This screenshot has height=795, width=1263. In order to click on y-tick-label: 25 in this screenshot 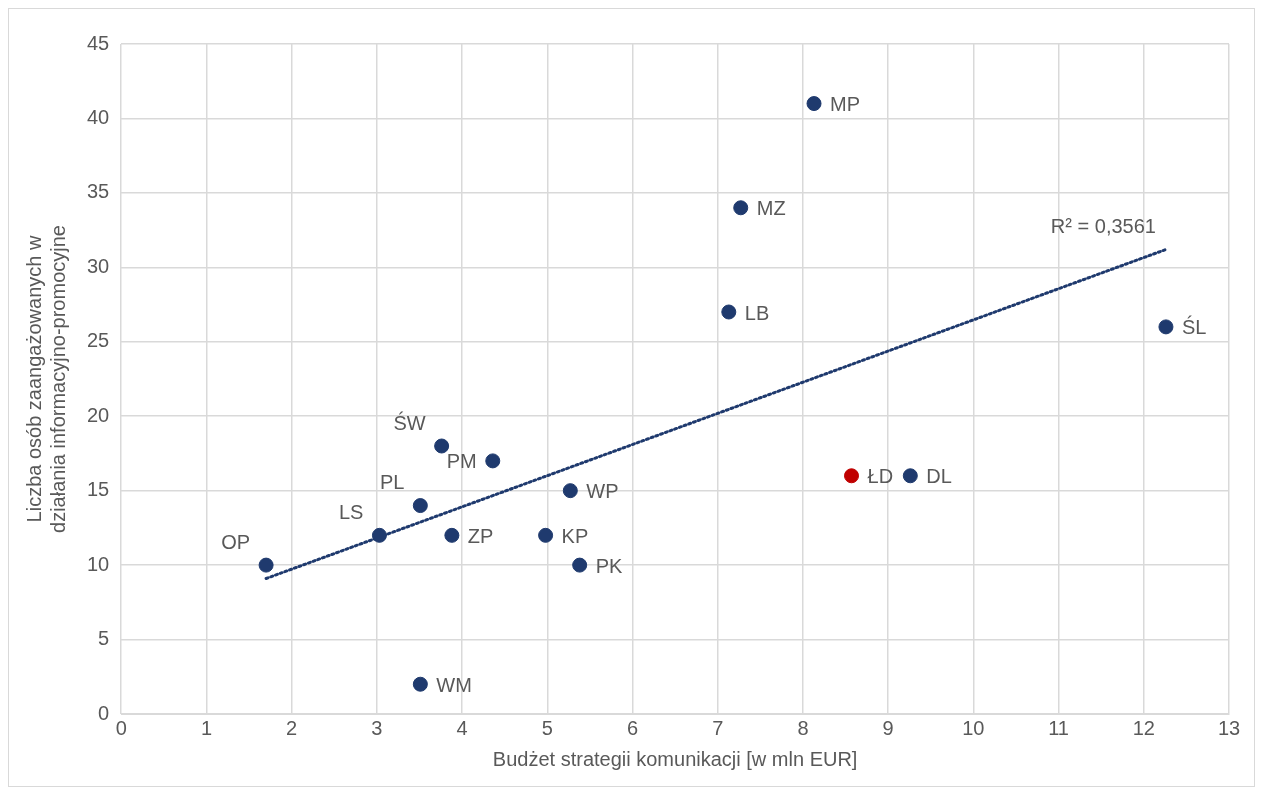, I will do `click(98, 340)`.